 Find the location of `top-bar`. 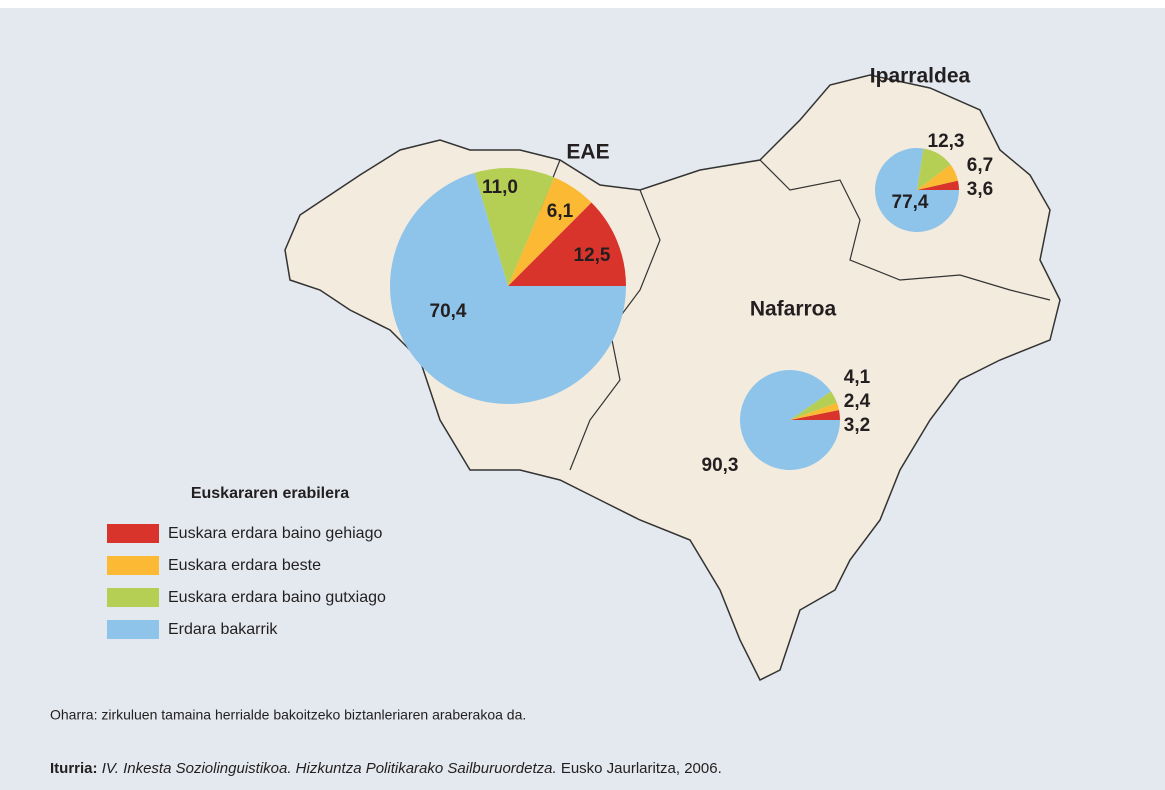

top-bar is located at coordinates (582, 4).